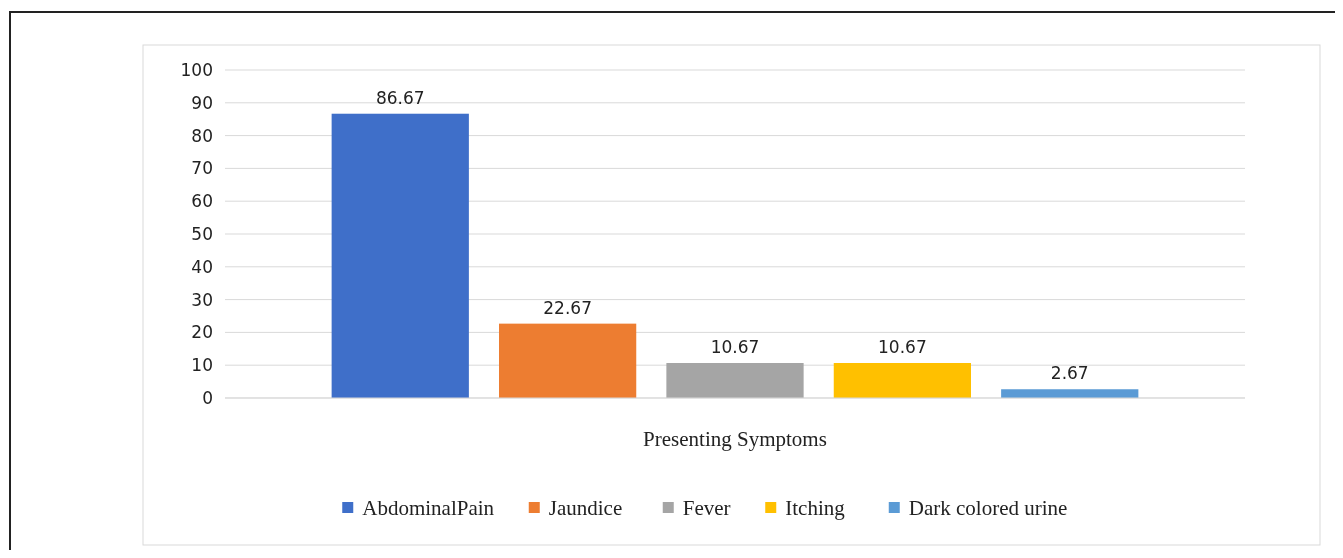 This screenshot has height=558, width=1343. Describe the element at coordinates (202, 233) in the screenshot. I see `y-tick-label: 50` at that location.